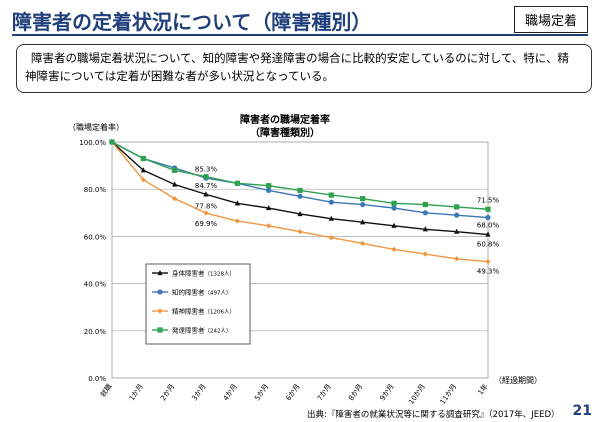  What do you see at coordinates (95, 332) in the screenshot?
I see `y-tick-label: 20.0%` at bounding box center [95, 332].